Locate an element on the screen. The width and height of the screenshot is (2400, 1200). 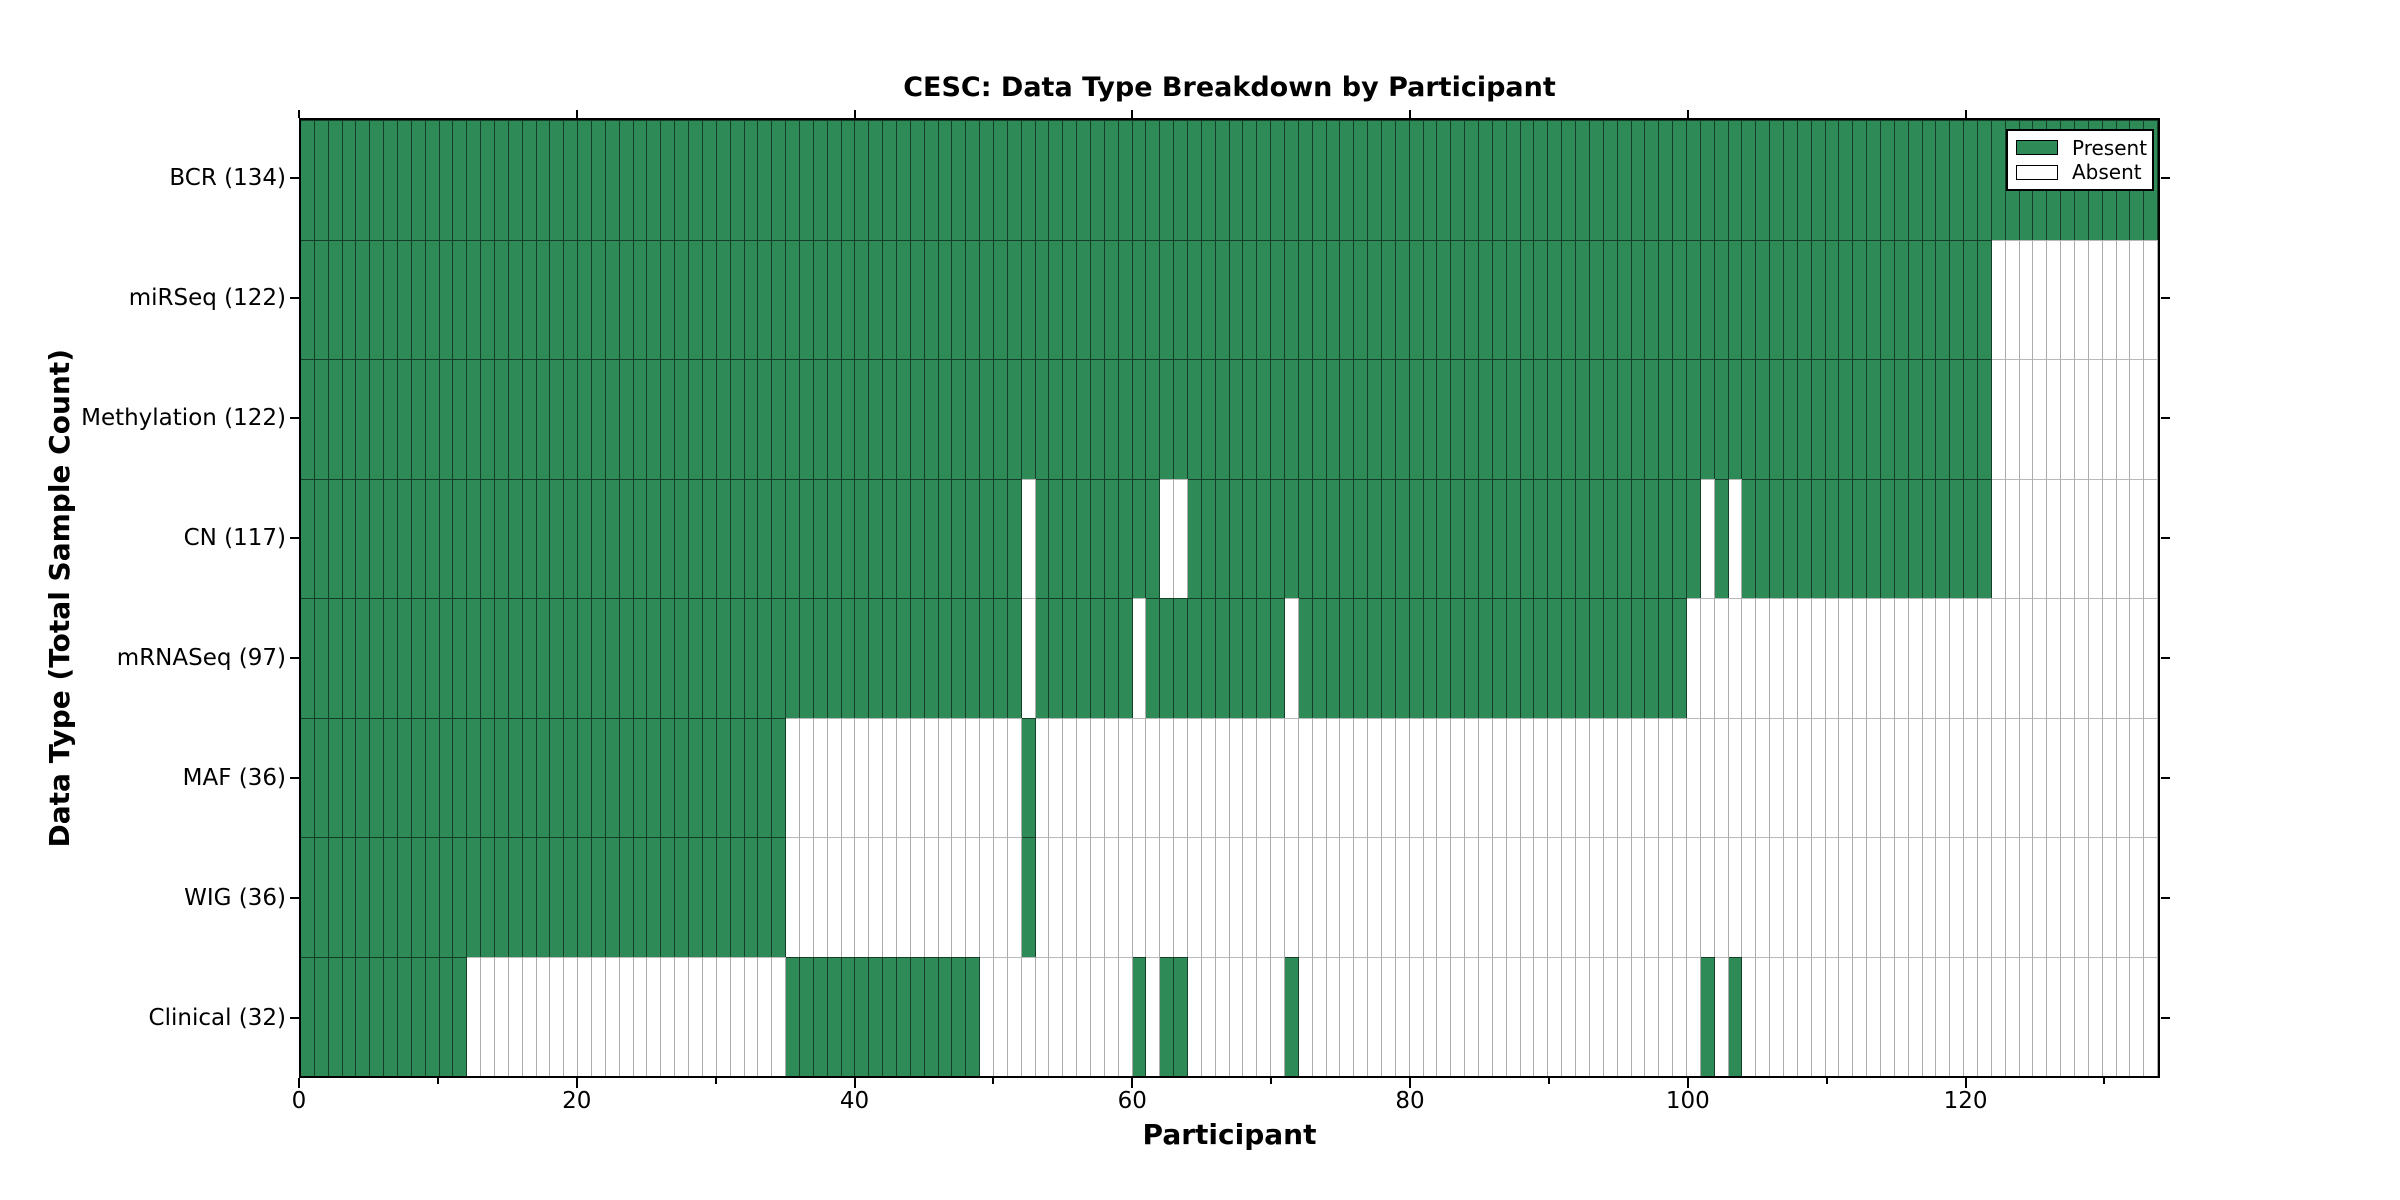
x-tick-minor is located at coordinates (2104, 1081).